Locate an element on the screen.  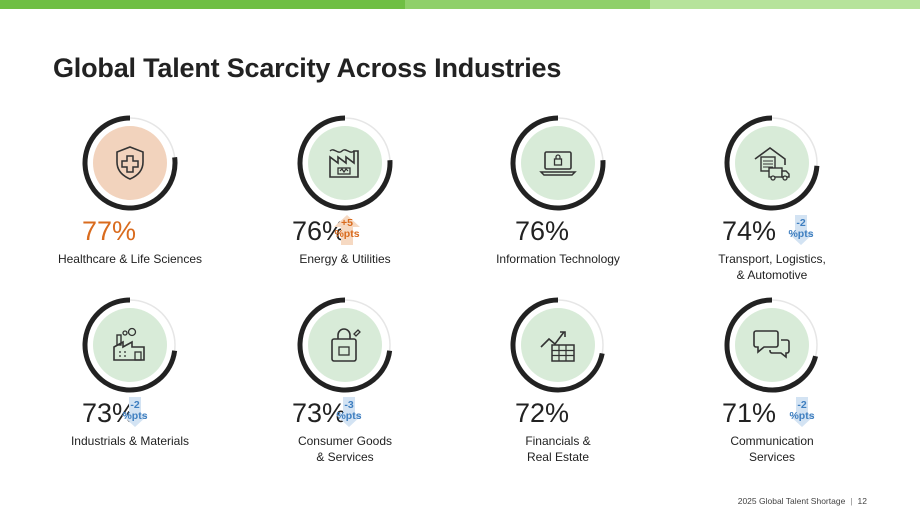
industry-label: Communication Services is located at coordinates (772, 449).